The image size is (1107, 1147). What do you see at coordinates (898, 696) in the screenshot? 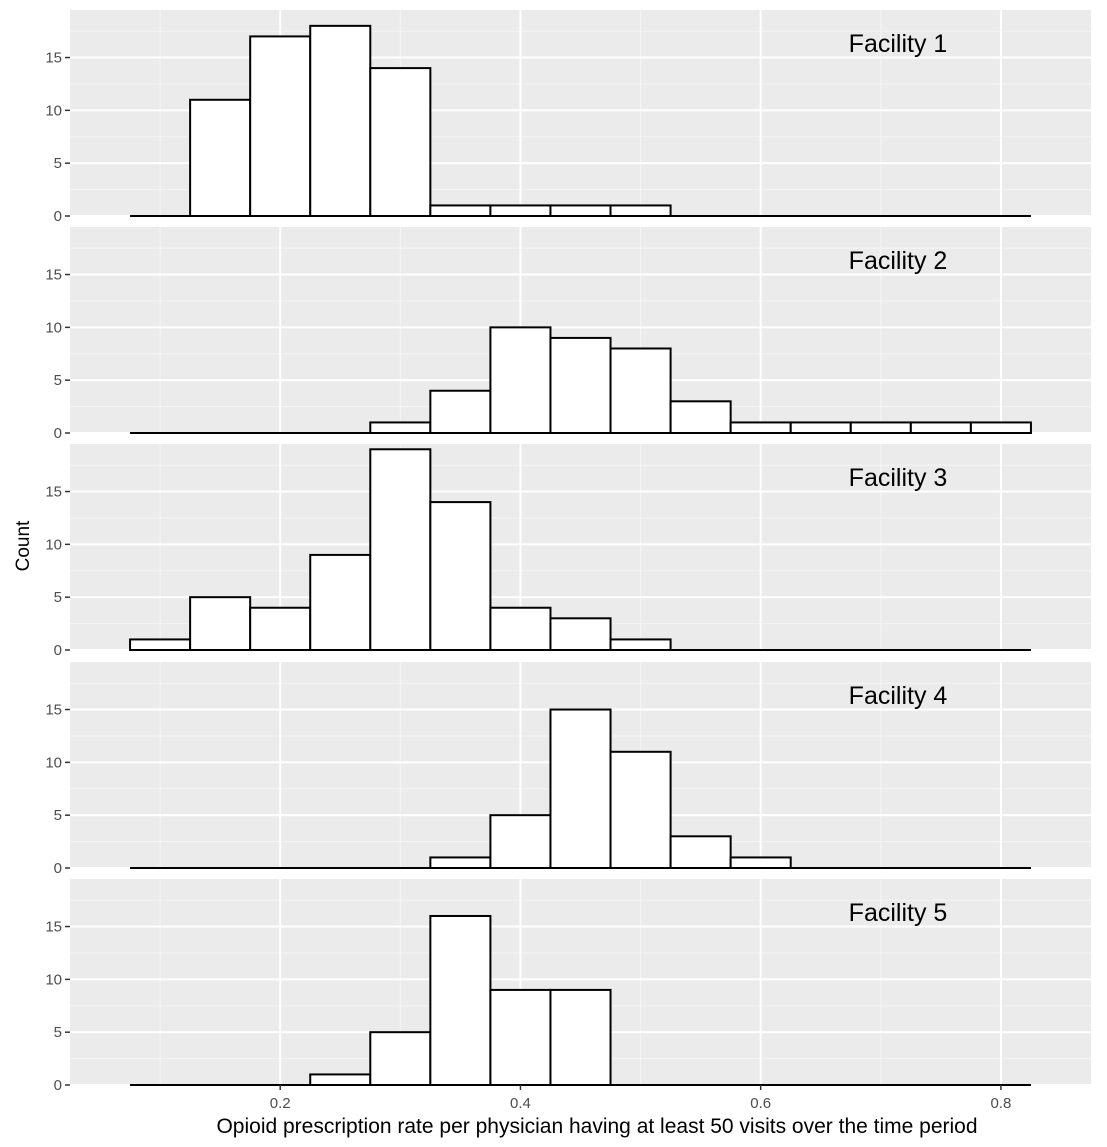
I see `facet-label: Facility 4` at bounding box center [898, 696].